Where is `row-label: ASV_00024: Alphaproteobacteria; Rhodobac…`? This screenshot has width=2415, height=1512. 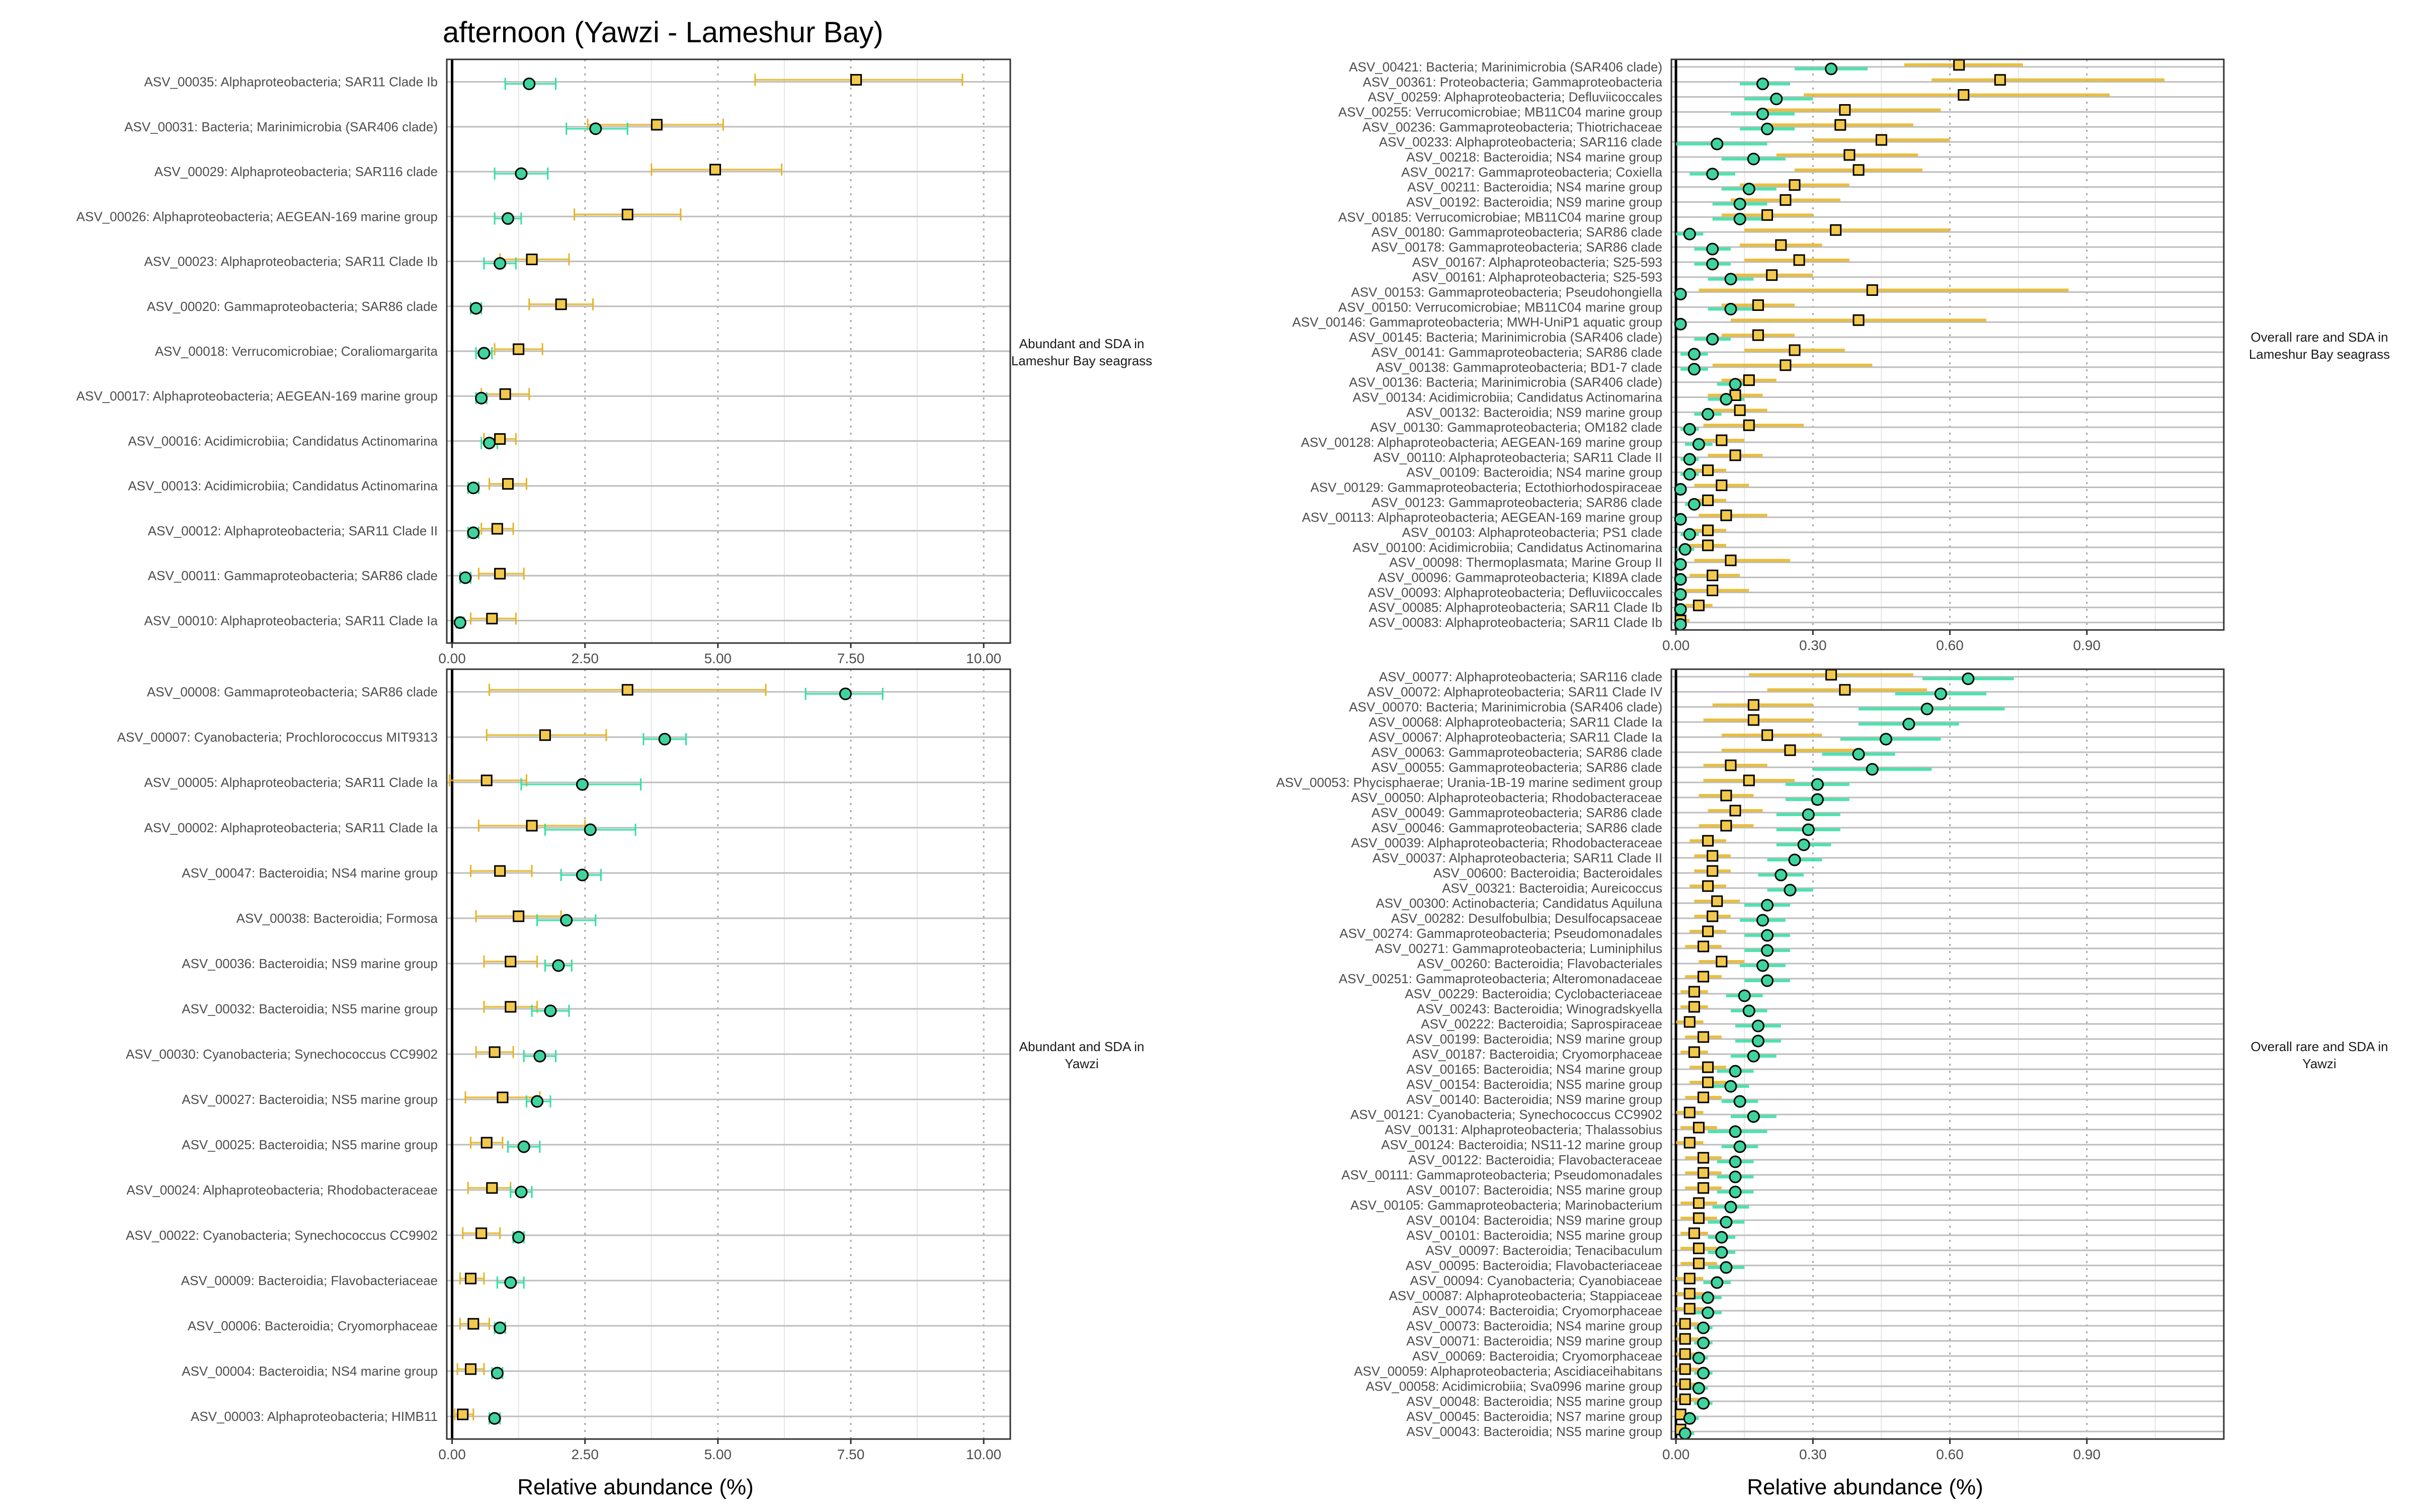 row-label: ASV_00024: Alphaproteobacteria; Rhodobac… is located at coordinates (282, 1190).